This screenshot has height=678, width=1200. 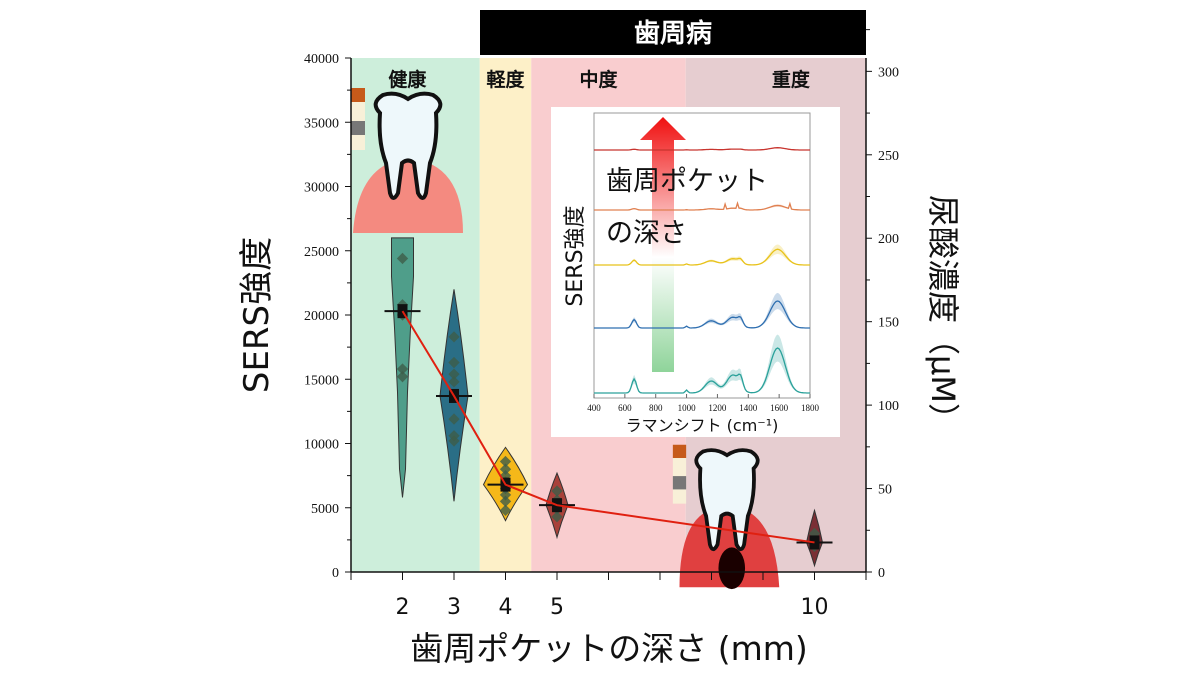 What do you see at coordinates (321, 316) in the screenshot?
I see `y-tick-label: 20000` at bounding box center [321, 316].